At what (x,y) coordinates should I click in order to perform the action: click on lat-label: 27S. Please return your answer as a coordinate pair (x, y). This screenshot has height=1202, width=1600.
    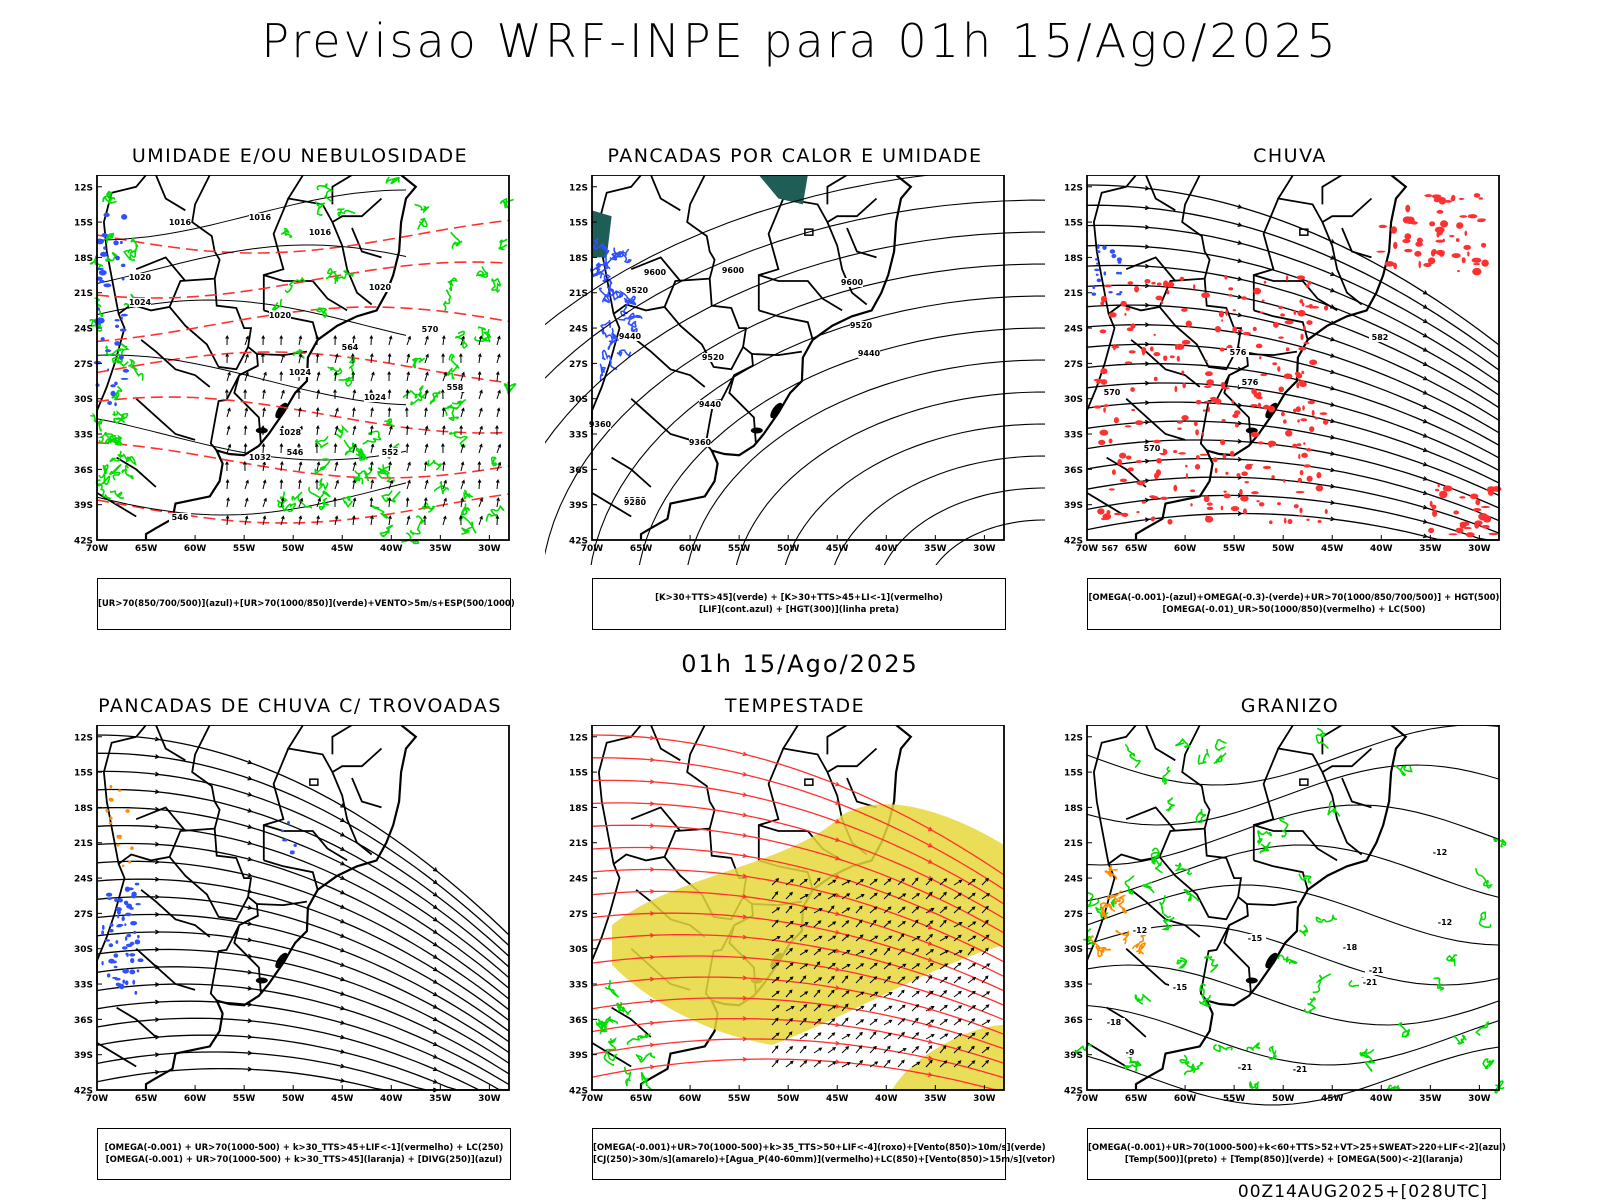
    Looking at the image, I should click on (1073, 915).